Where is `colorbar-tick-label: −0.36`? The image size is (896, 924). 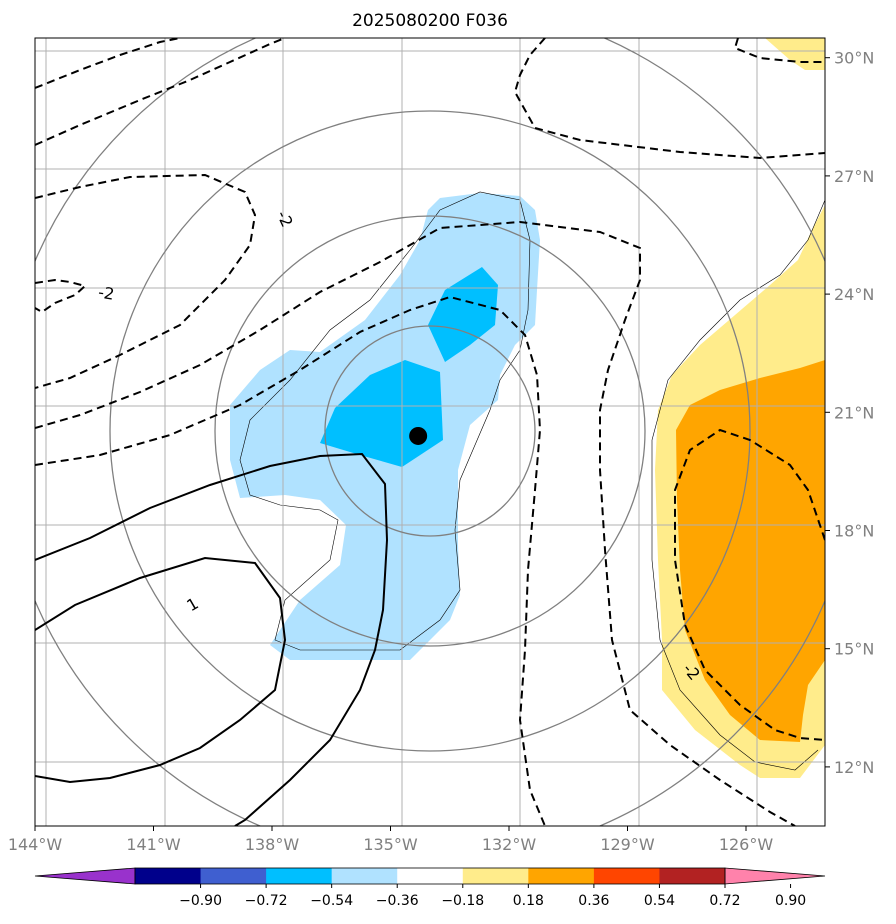 colorbar-tick-label: −0.36 is located at coordinates (397, 901).